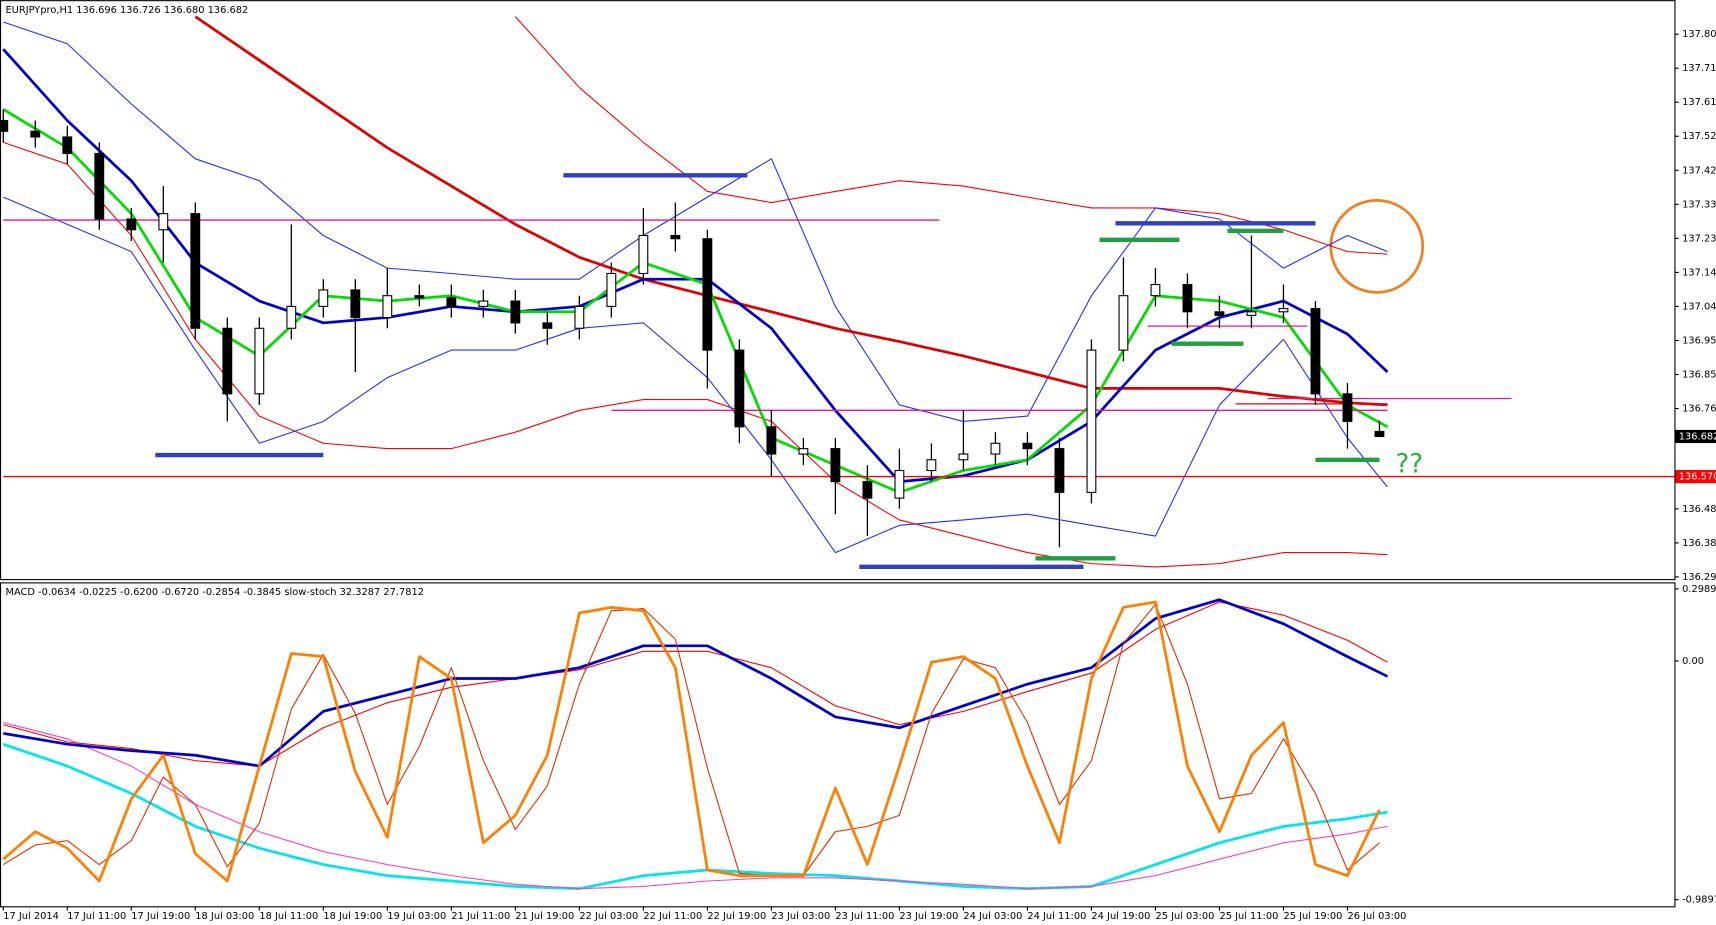 The image size is (1716, 925). I want to click on x-tick-label: 23 Jul 11:00, so click(864, 916).